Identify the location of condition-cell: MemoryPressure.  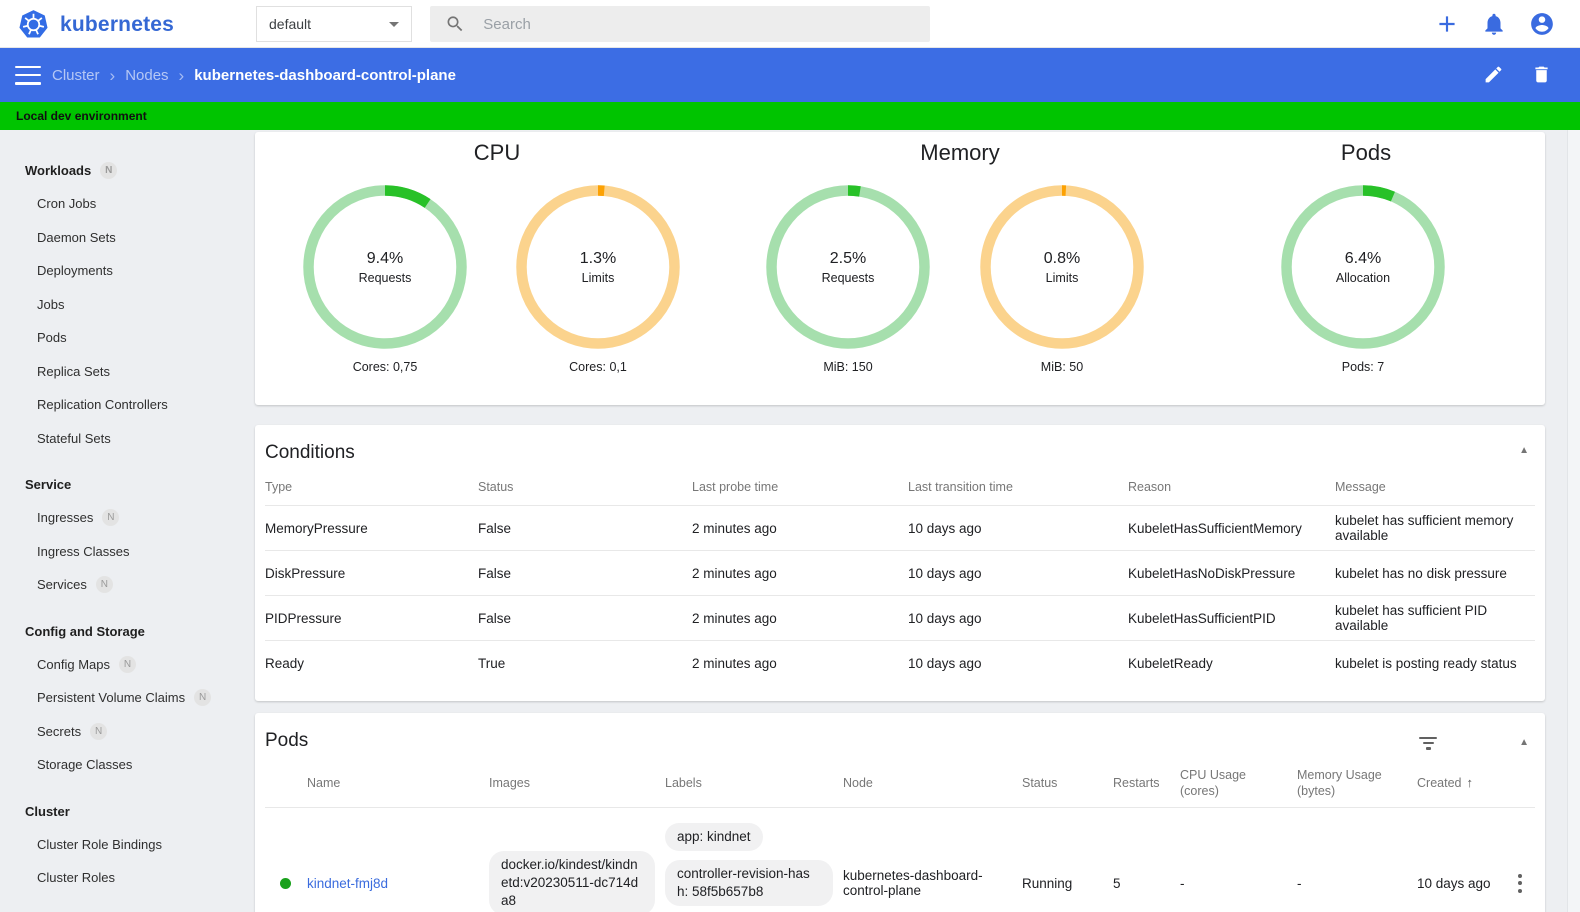
(371, 528).